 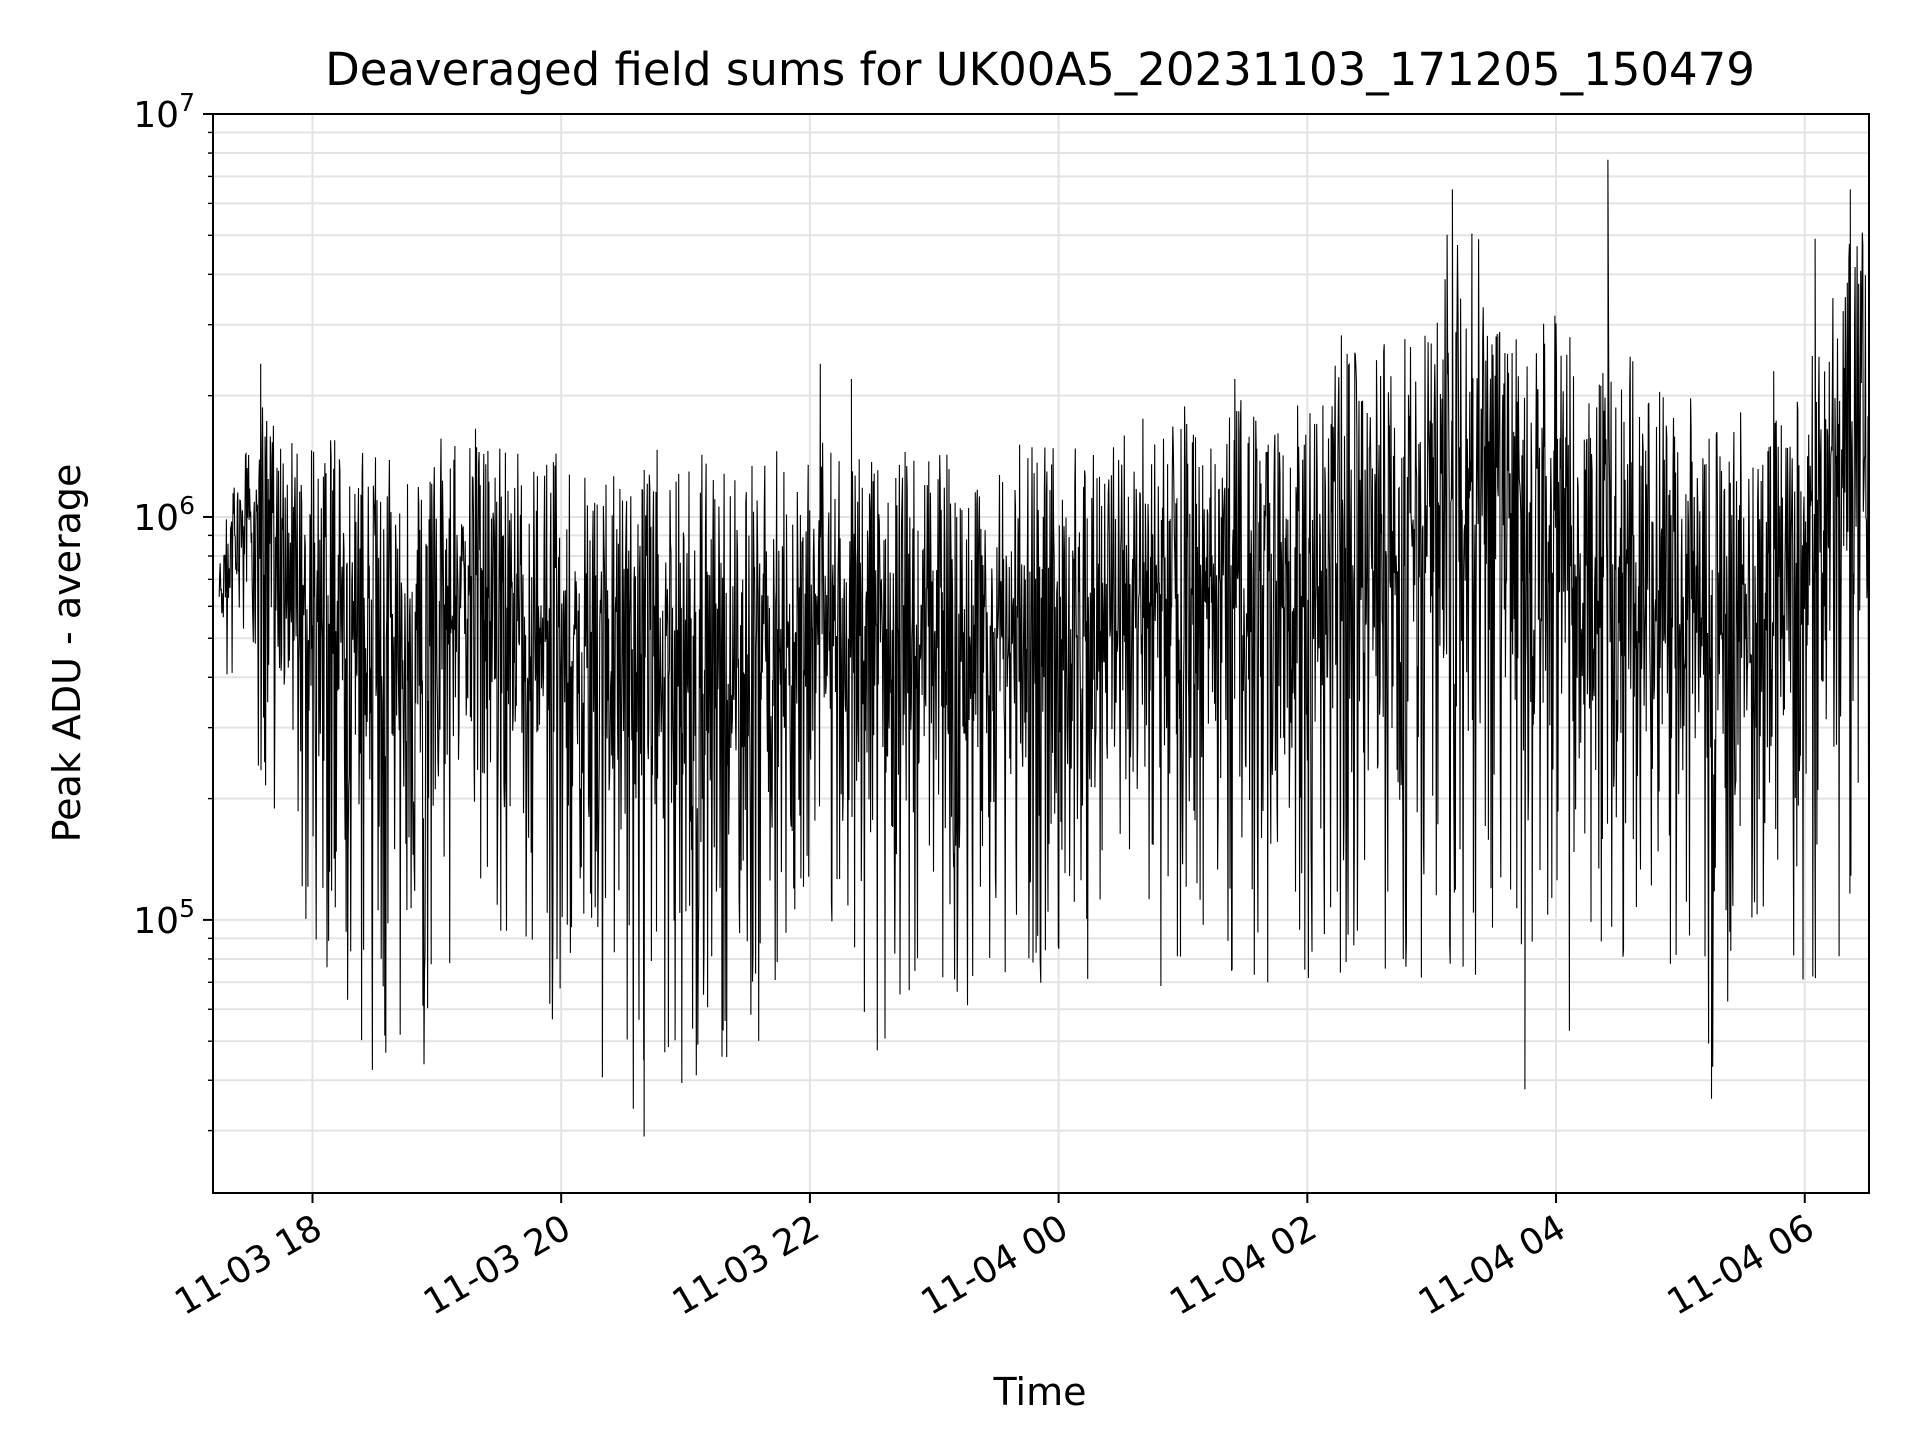 What do you see at coordinates (67, 653) in the screenshot?
I see `y-axis-label: Peak ADU - average` at bounding box center [67, 653].